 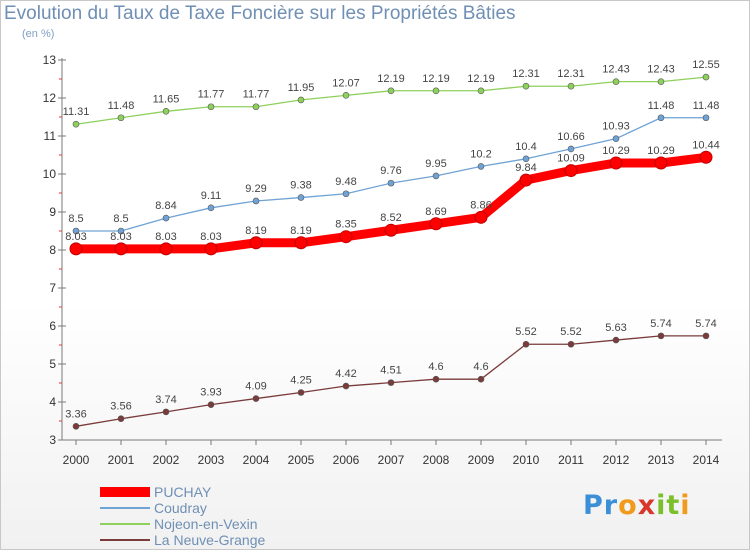 What do you see at coordinates (301, 460) in the screenshot?
I see `x-tick-label: 2005` at bounding box center [301, 460].